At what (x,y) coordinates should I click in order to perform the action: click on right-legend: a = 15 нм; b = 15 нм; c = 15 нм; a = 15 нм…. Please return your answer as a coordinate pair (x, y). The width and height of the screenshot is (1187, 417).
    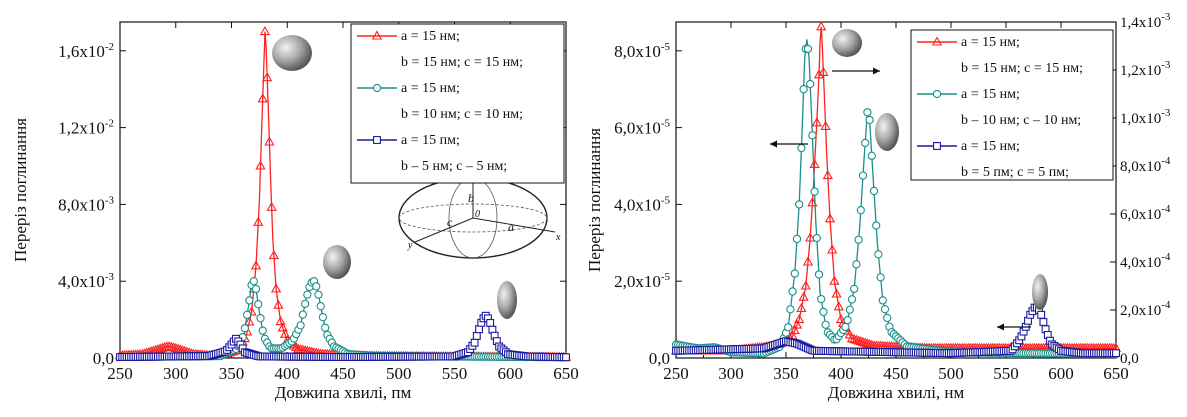
    Looking at the image, I should click on (1012, 105).